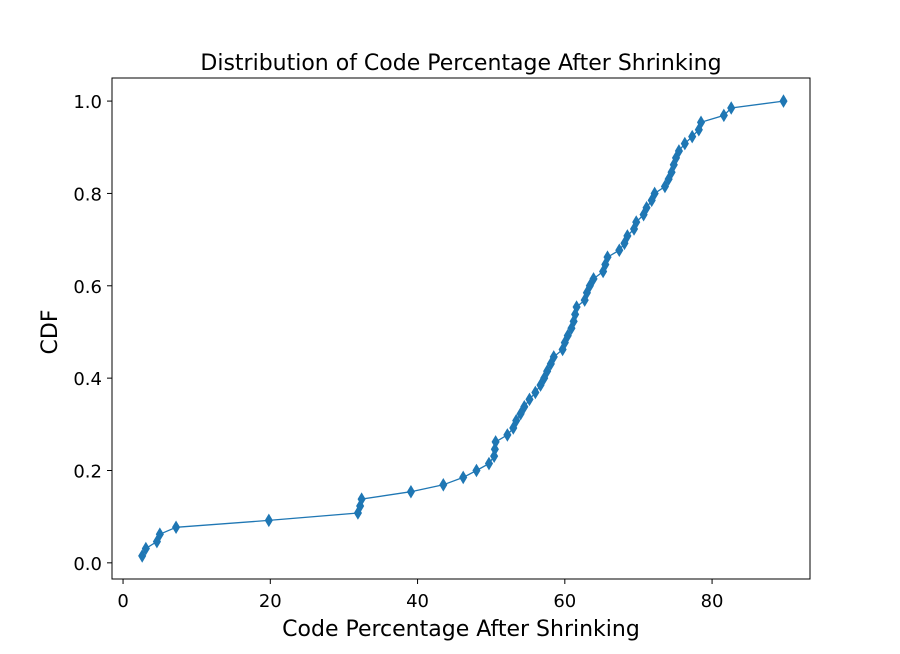  What do you see at coordinates (270, 601) in the screenshot?
I see `x-tick-label: 20` at bounding box center [270, 601].